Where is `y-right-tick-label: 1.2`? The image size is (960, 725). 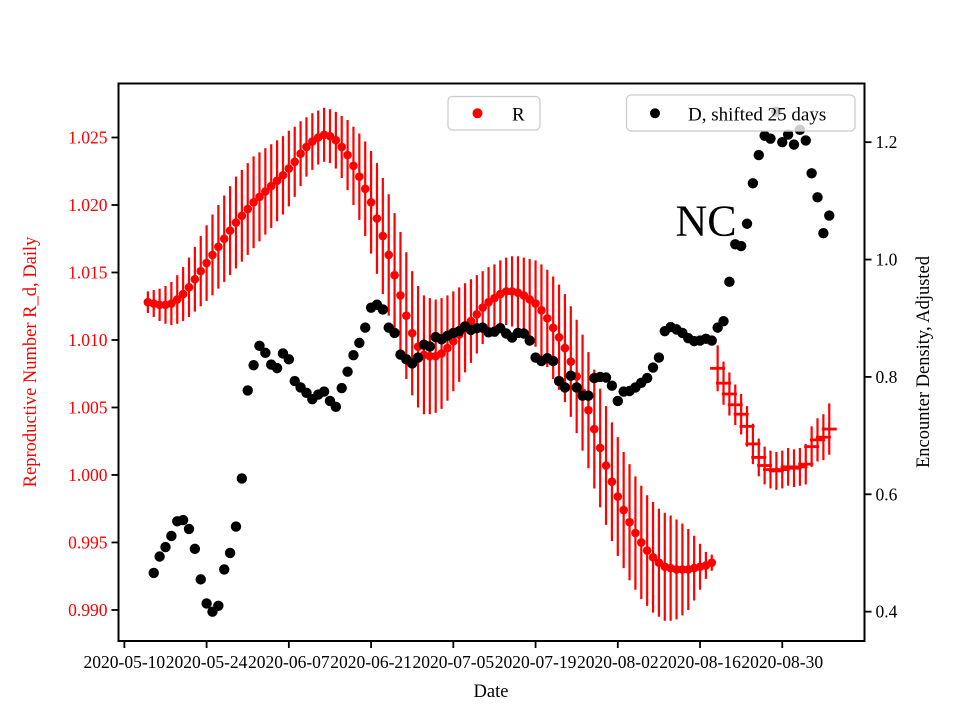
y-right-tick-label: 1.2 is located at coordinates (887, 142).